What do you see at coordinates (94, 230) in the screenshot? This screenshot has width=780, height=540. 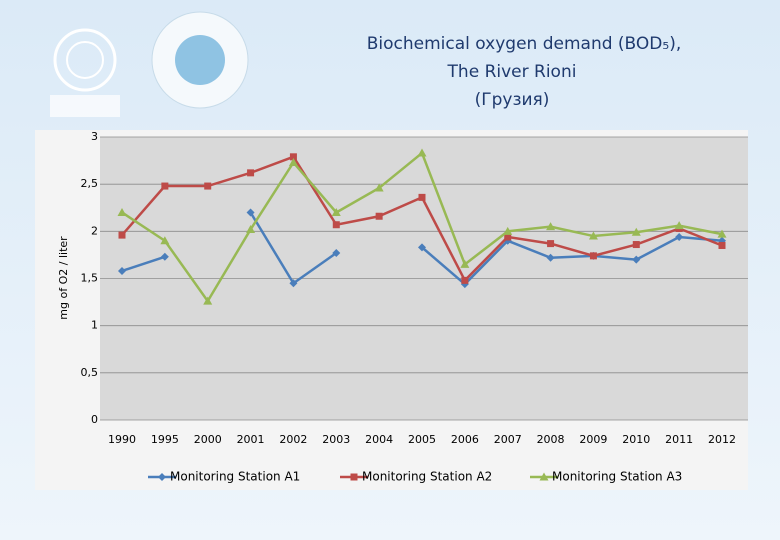 I see `y-tick-label: 2` at bounding box center [94, 230].